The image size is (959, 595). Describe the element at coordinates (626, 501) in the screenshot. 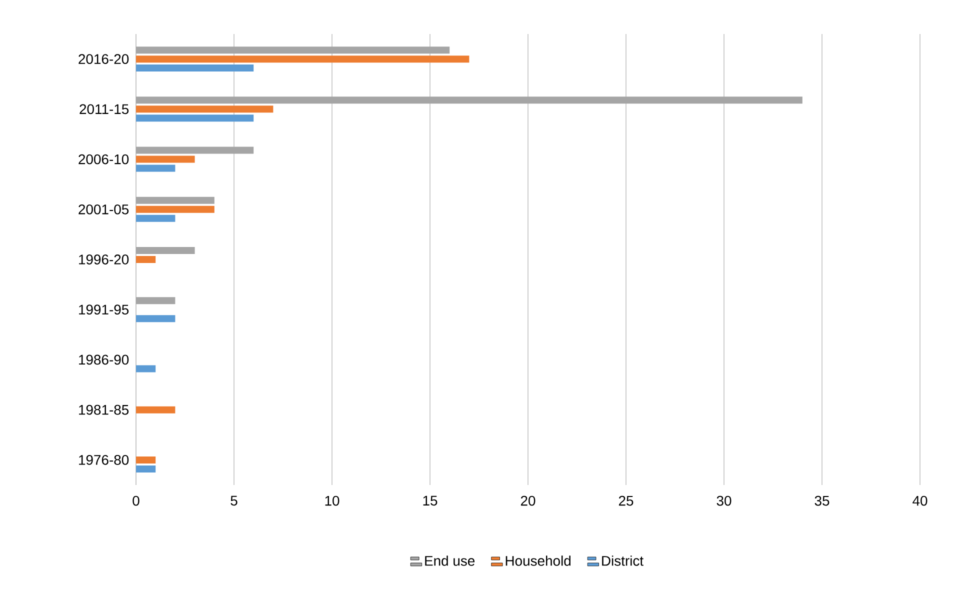

I see `x-tick-label: 25` at that location.